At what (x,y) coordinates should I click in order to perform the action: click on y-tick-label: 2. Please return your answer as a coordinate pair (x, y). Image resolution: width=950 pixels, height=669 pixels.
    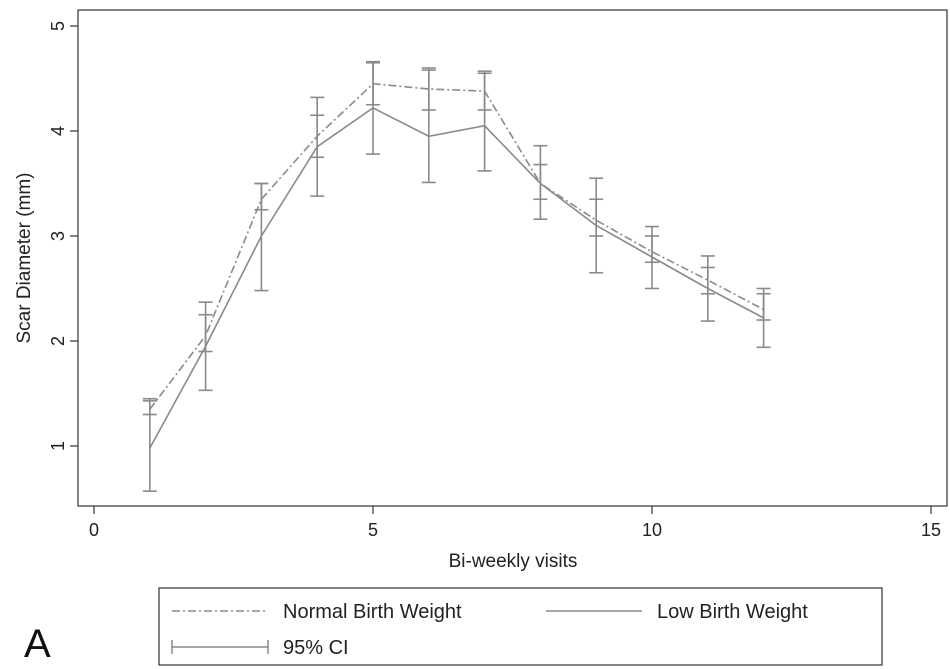
    Looking at the image, I should click on (58, 341).